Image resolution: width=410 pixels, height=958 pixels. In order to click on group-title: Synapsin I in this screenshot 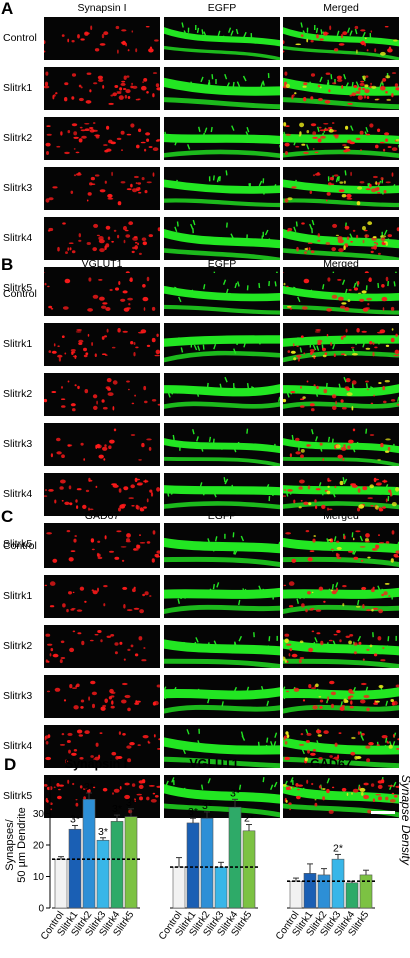, I will do `click(96, 764)`.